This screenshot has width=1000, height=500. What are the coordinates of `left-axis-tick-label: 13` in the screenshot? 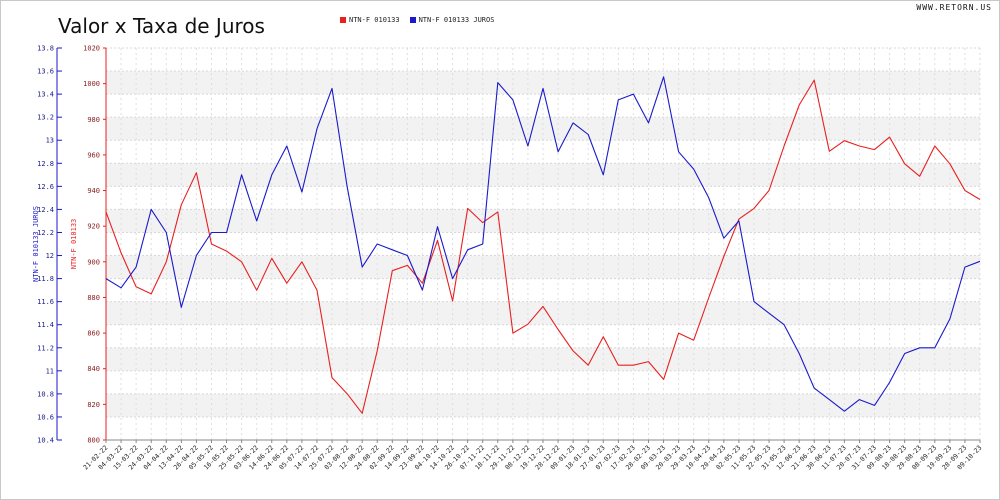 It's located at (50, 141).